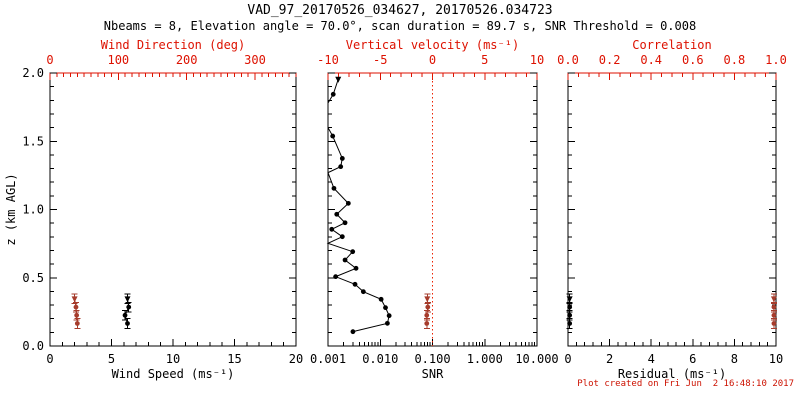  I want to click on svg-text: Residual (ms⁻¹), so click(672, 374).